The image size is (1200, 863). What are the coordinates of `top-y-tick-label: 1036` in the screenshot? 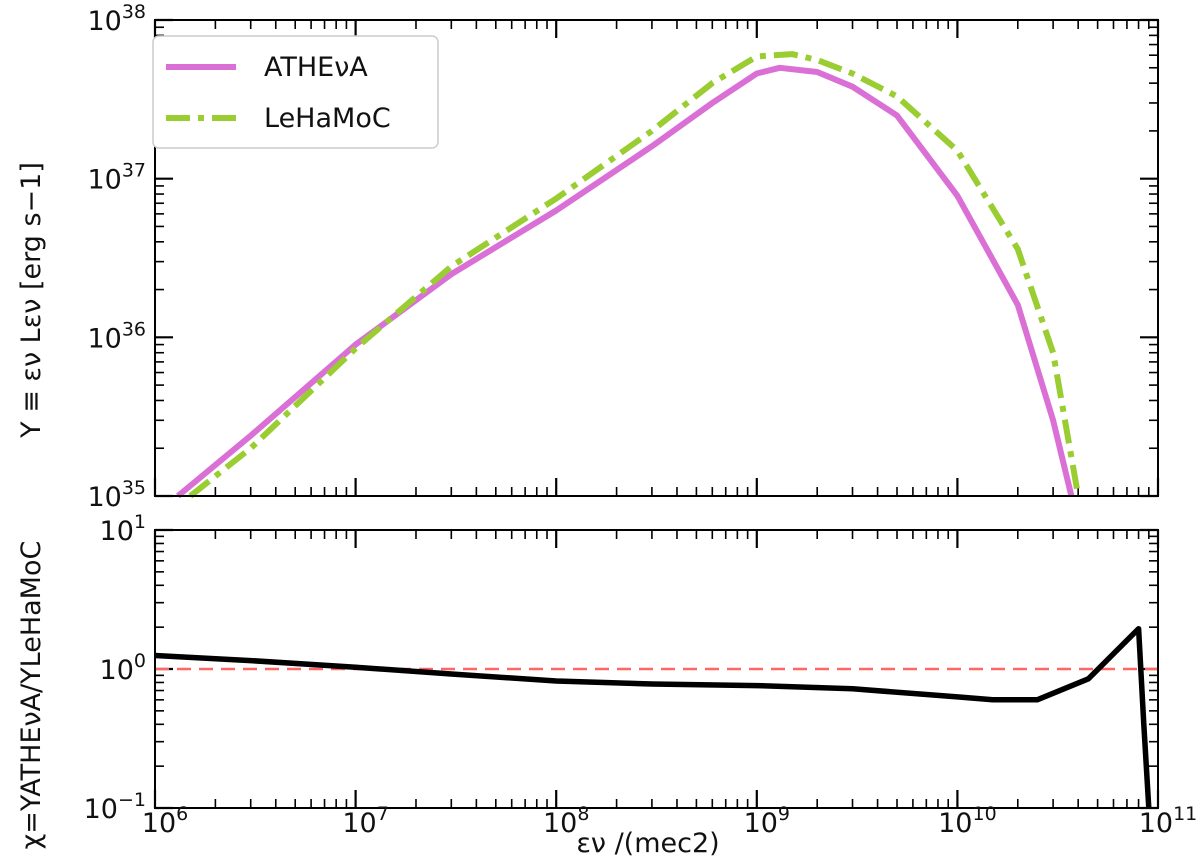 It's located at (116, 336).